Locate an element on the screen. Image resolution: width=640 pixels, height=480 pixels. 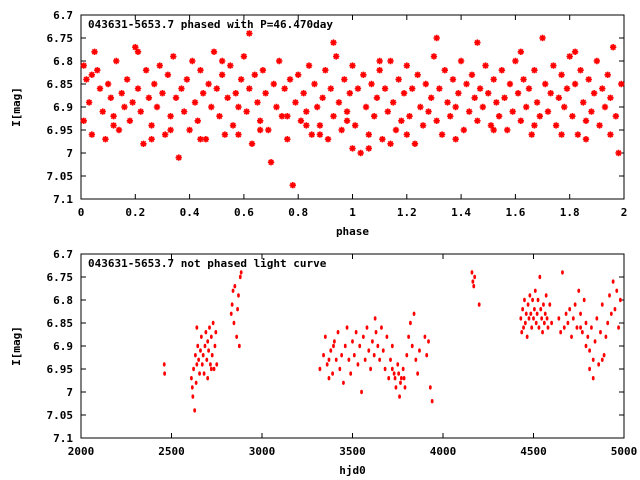
unphased-x-tick-label: 5000 is located at coordinates (624, 451).